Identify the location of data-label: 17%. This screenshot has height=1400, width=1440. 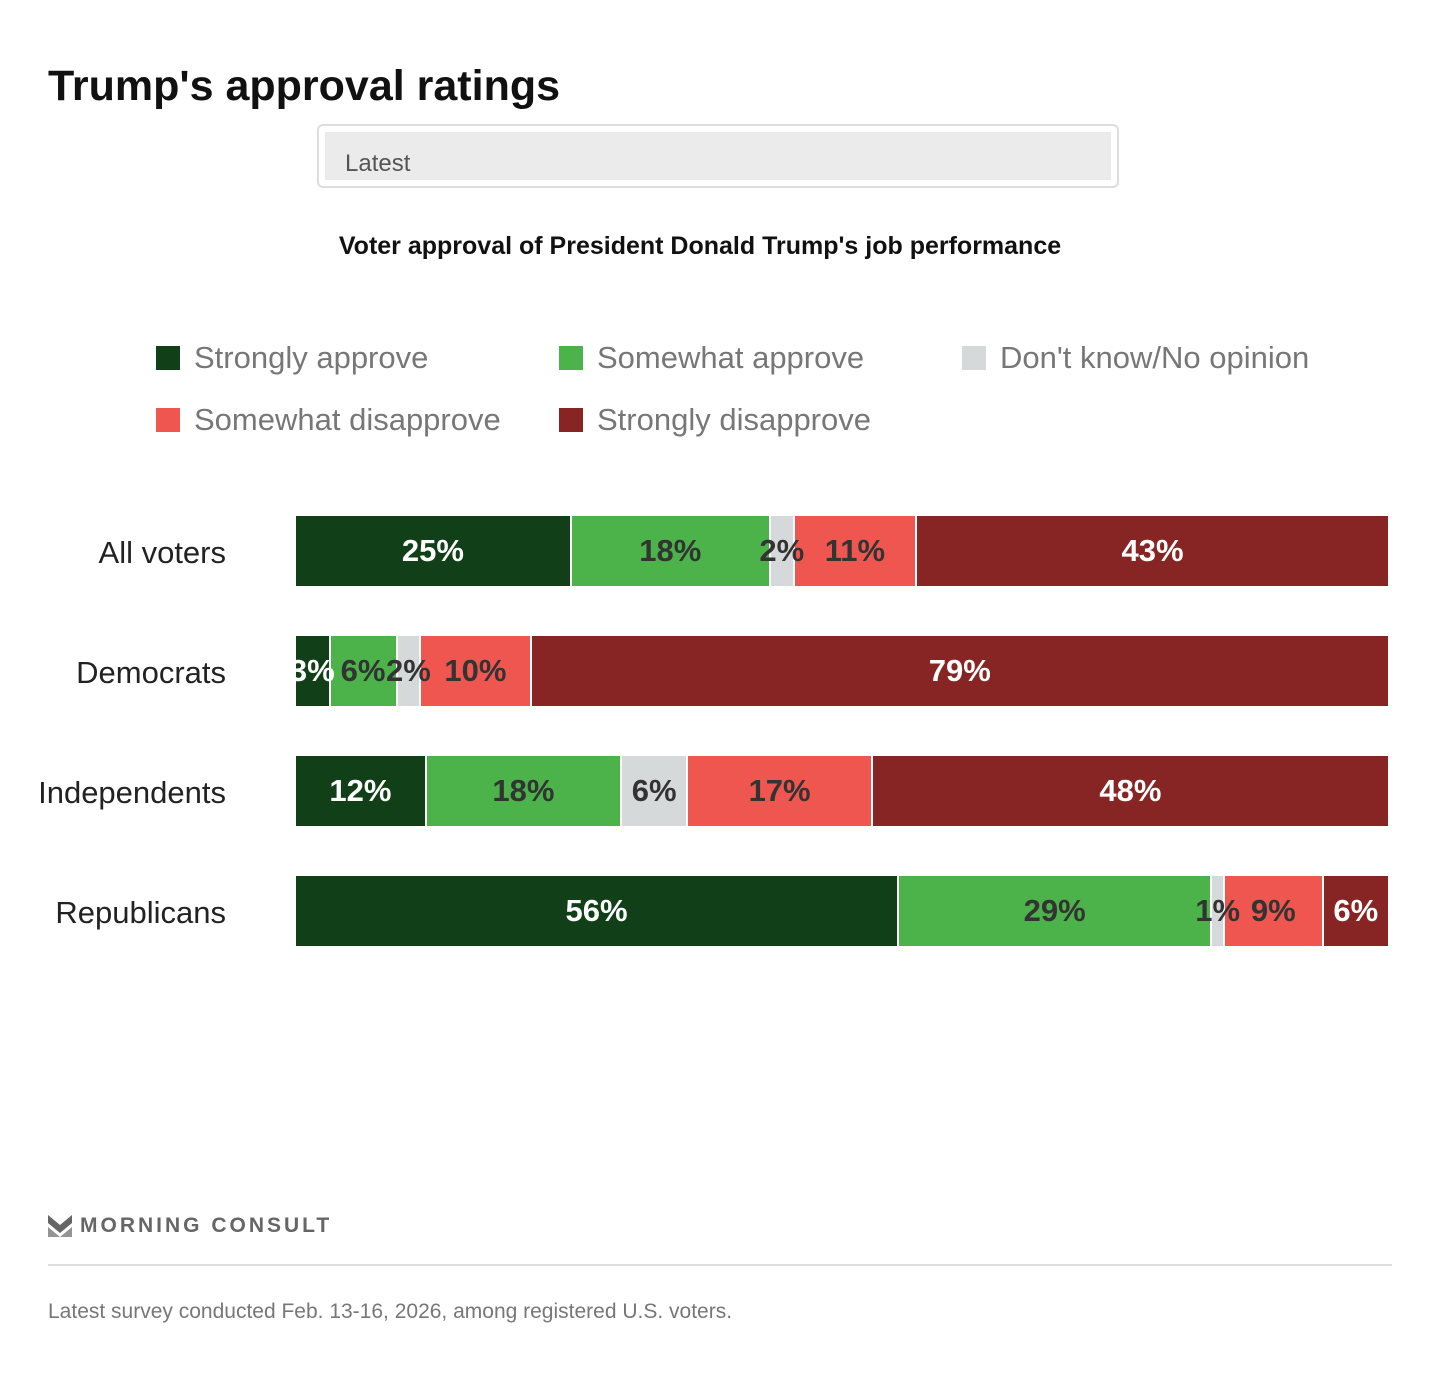
(779, 790).